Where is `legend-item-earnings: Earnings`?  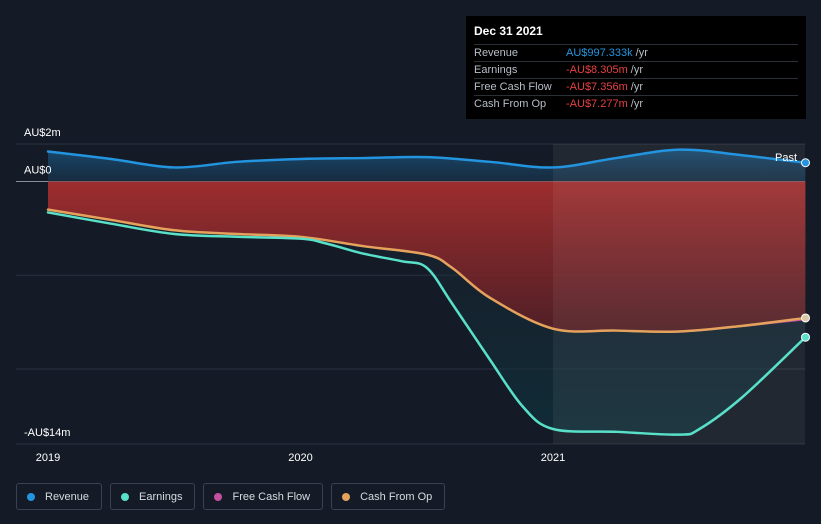
legend-item-earnings: Earnings is located at coordinates (153, 496).